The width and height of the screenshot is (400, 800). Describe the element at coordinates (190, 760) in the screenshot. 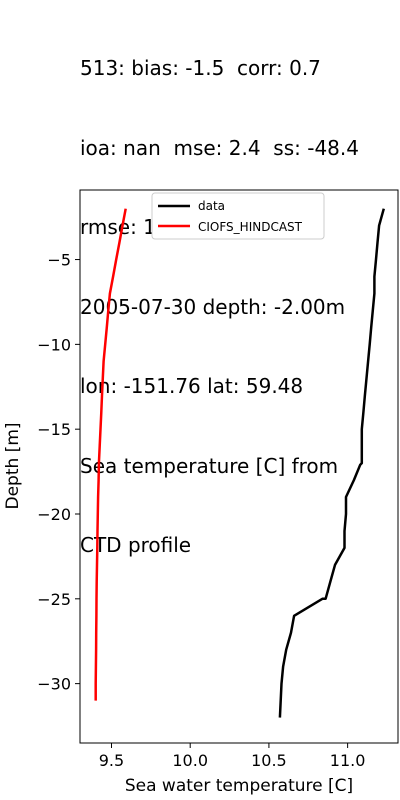

I see `x-tick-label: 10.0` at that location.